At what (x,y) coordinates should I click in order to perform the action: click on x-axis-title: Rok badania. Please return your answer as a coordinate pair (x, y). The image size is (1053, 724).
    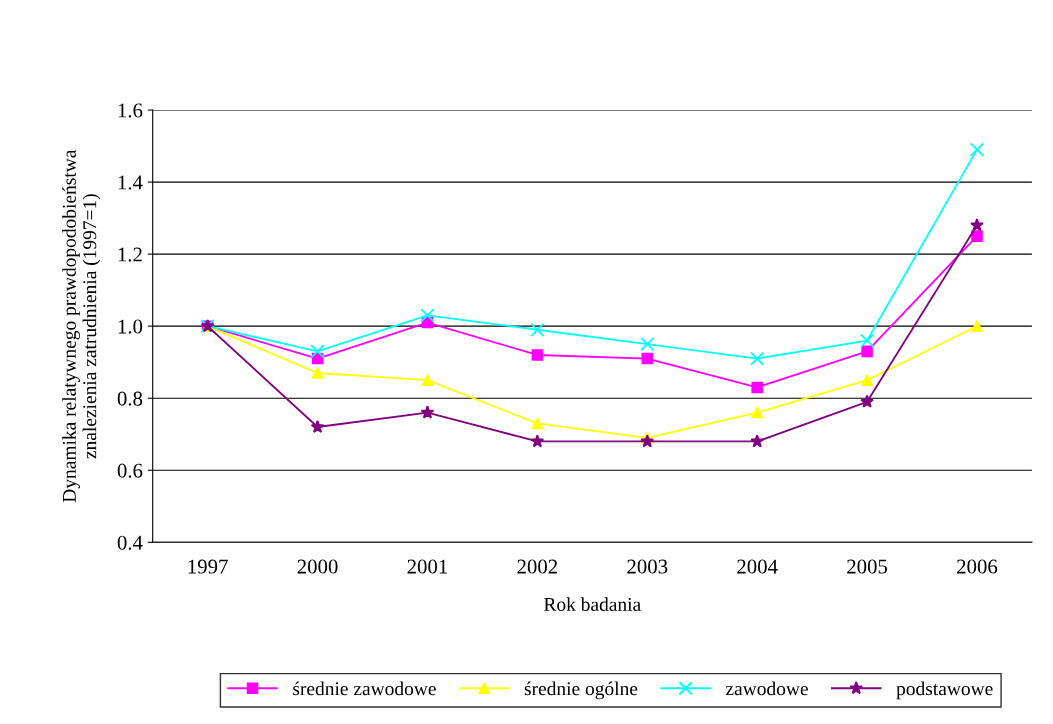
    Looking at the image, I should click on (592, 604).